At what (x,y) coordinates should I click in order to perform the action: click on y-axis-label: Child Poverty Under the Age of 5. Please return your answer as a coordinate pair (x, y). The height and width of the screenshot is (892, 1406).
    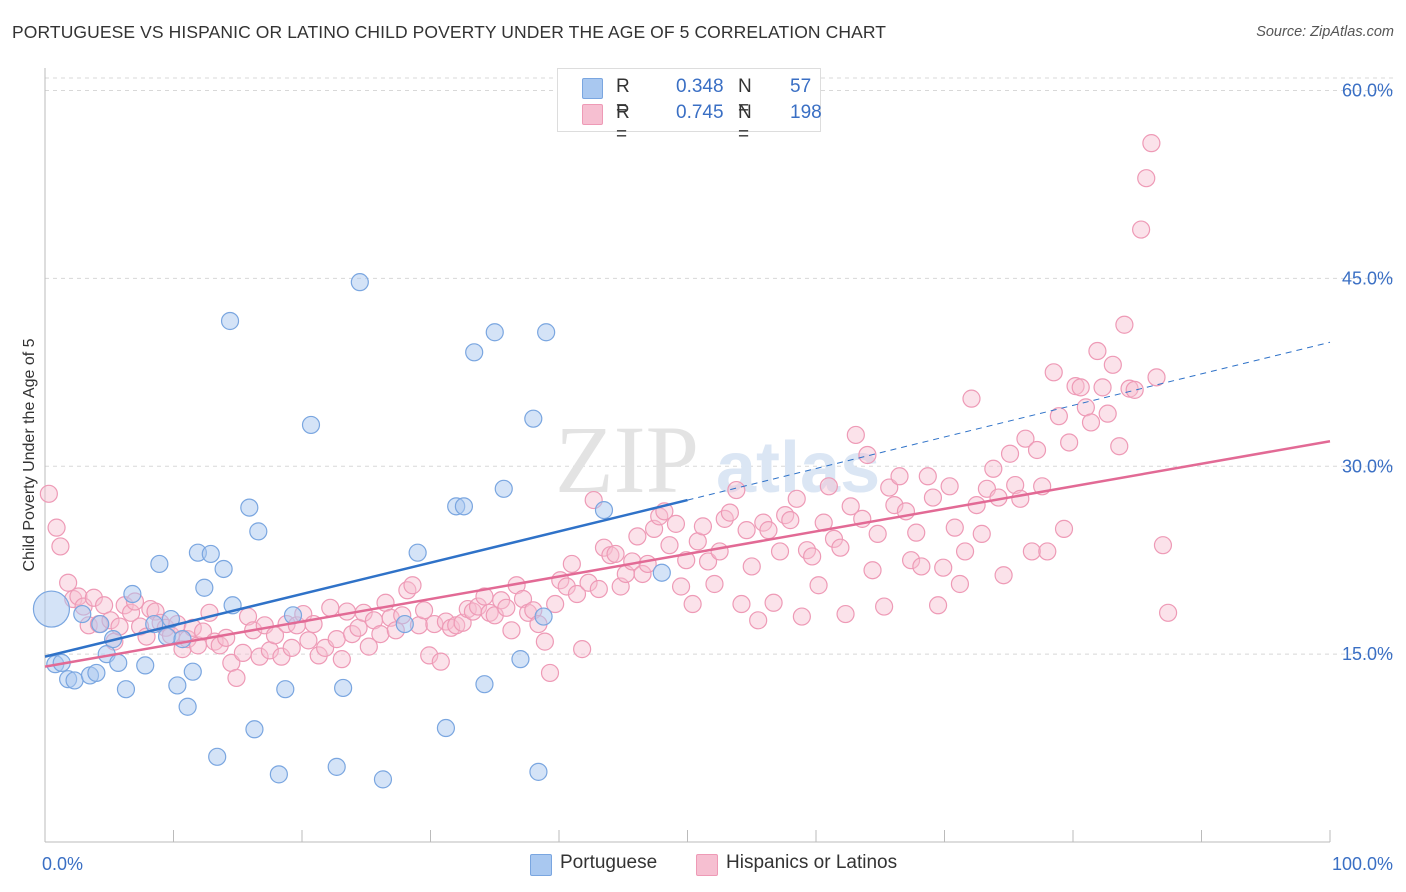
    Looking at the image, I should click on (29, 455).